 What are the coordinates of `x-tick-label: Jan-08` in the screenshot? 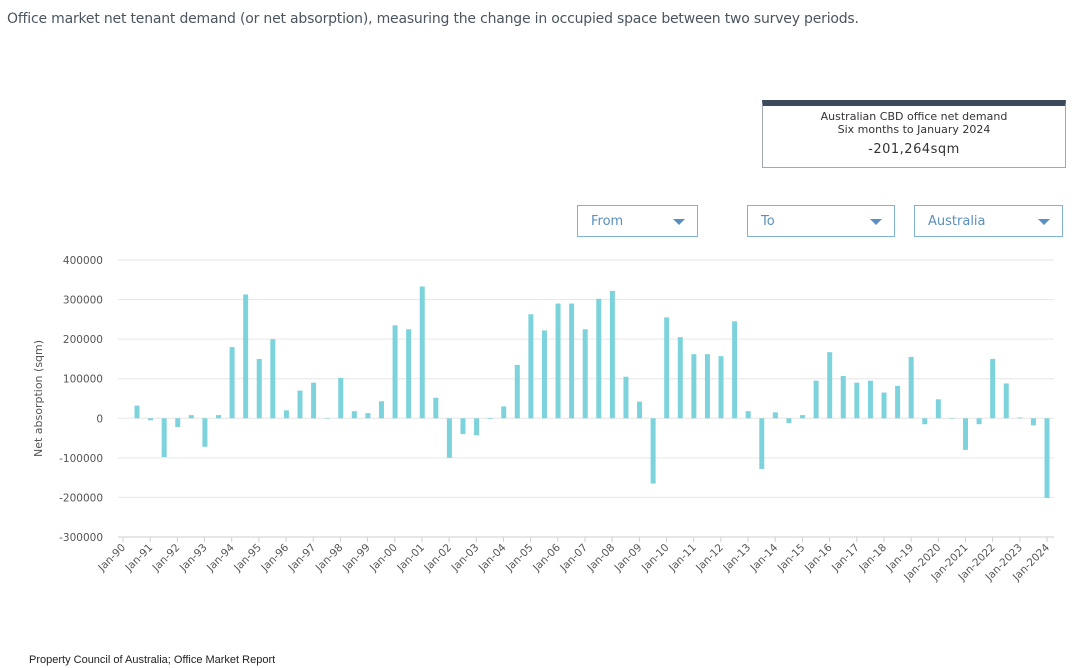 It's located at (601, 558).